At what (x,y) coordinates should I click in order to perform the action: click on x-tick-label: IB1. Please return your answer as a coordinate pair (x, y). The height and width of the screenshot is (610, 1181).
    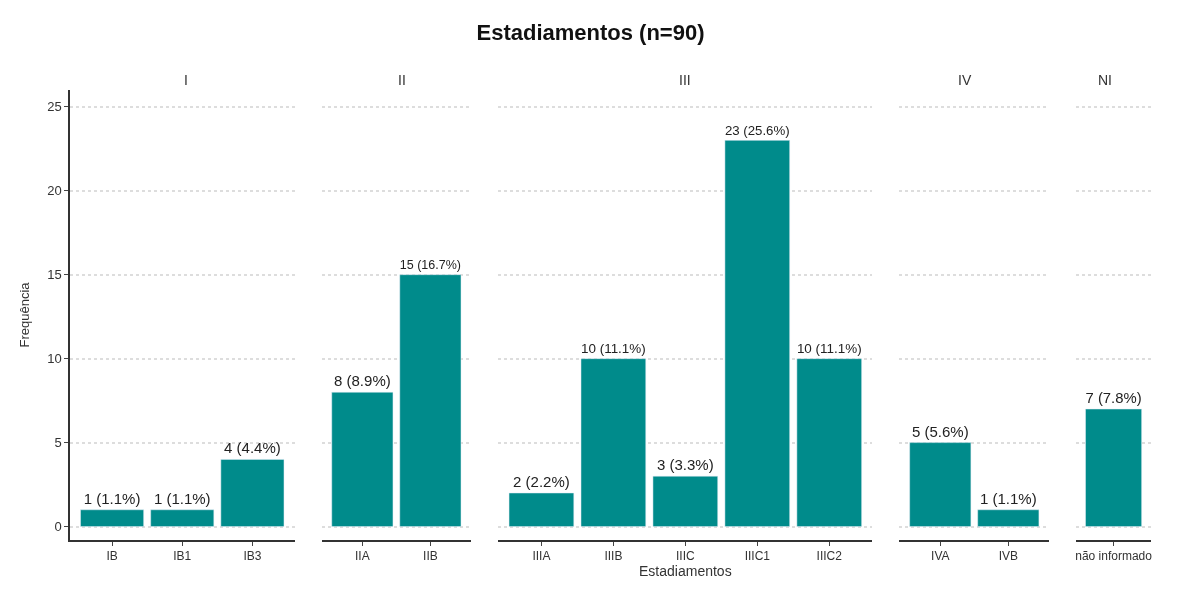
    Looking at the image, I should click on (182, 556).